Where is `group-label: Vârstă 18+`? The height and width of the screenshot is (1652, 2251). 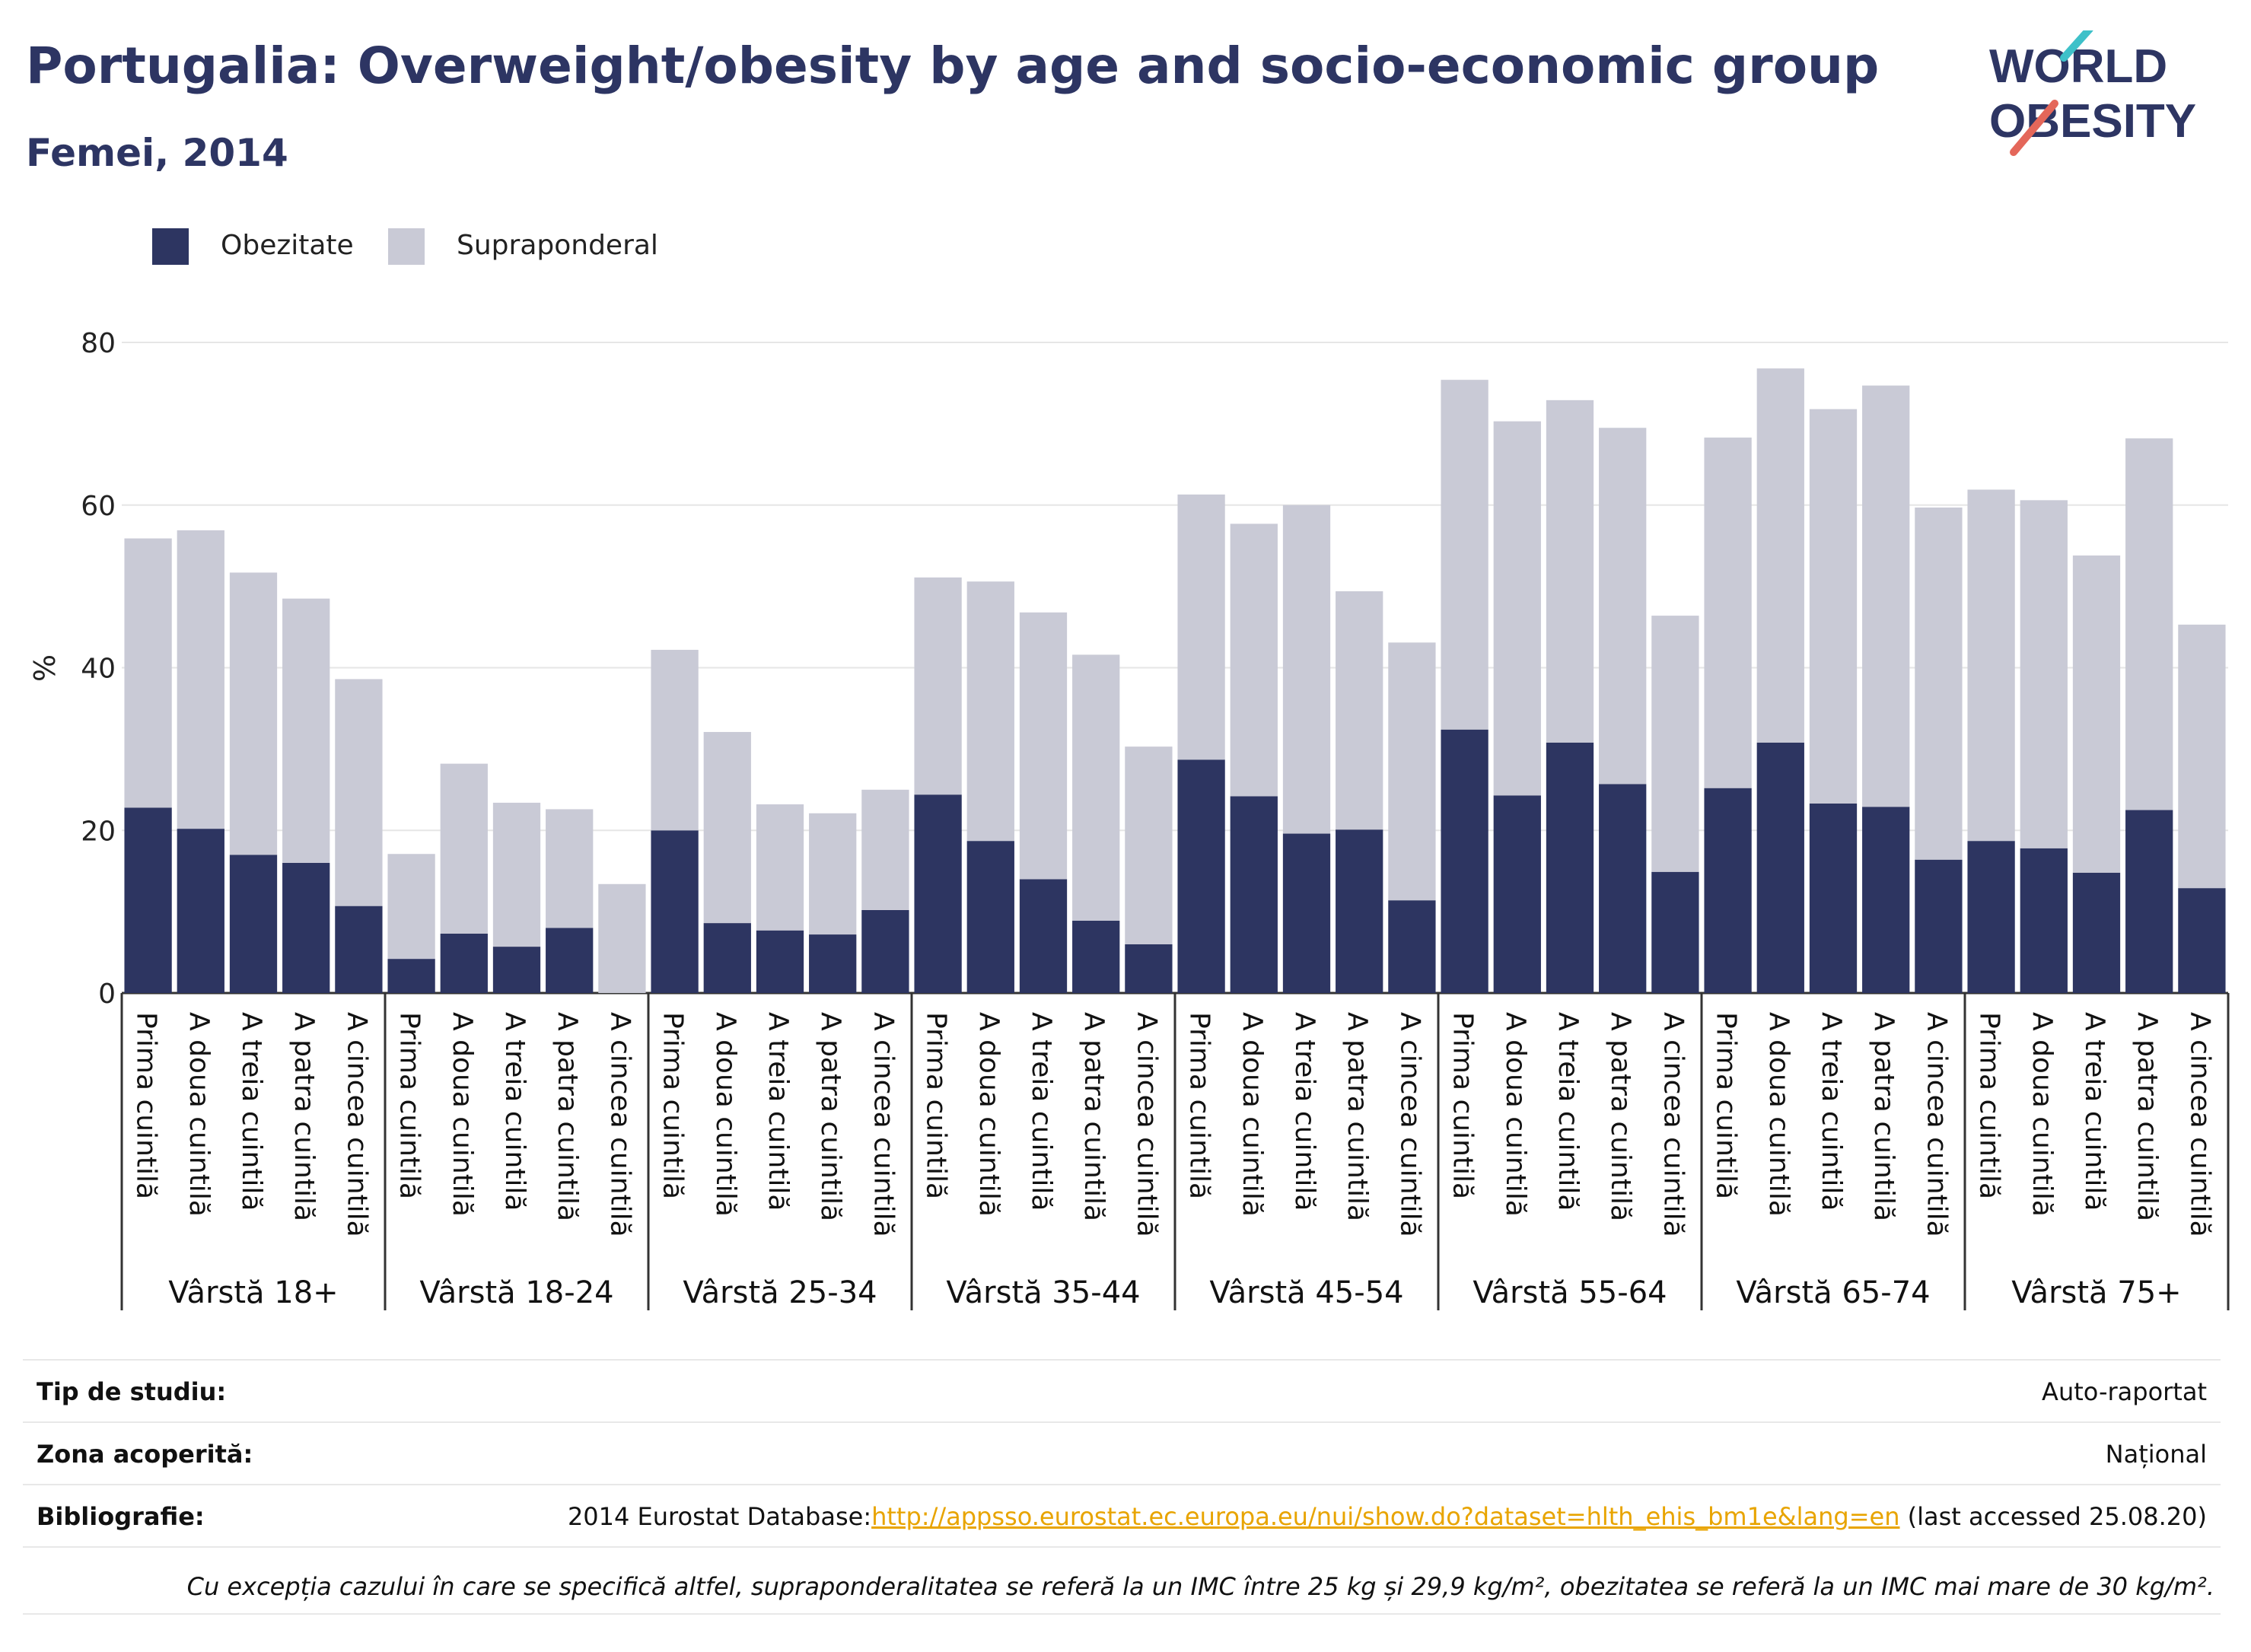
group-label: Vârstă 18+ is located at coordinates (253, 1292).